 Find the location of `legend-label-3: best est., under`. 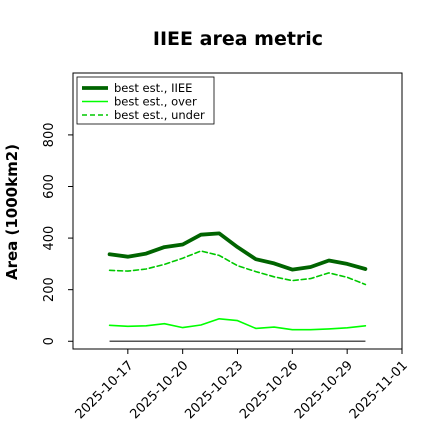

legend-label-3: best est., under is located at coordinates (159, 115).